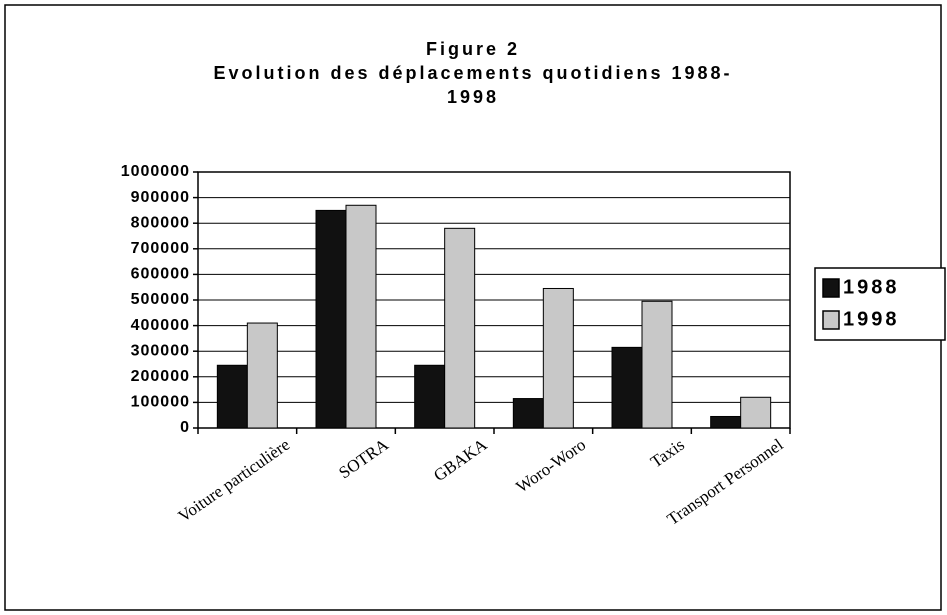 The width and height of the screenshot is (947, 615). Describe the element at coordinates (155, 171) in the screenshot. I see `y-tick-label: 1000000` at that location.